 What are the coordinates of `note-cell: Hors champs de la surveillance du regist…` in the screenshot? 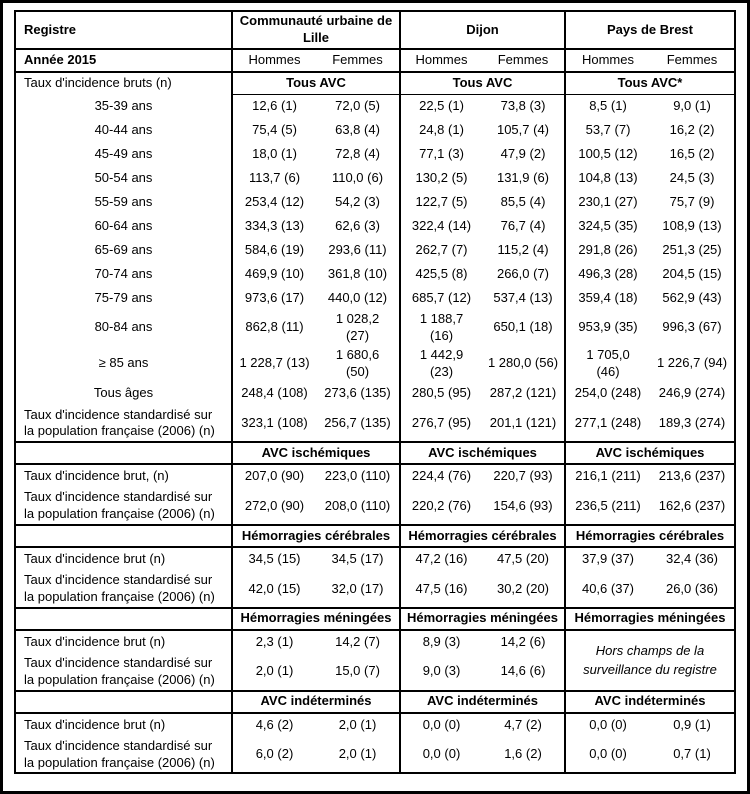 It's located at (649, 660).